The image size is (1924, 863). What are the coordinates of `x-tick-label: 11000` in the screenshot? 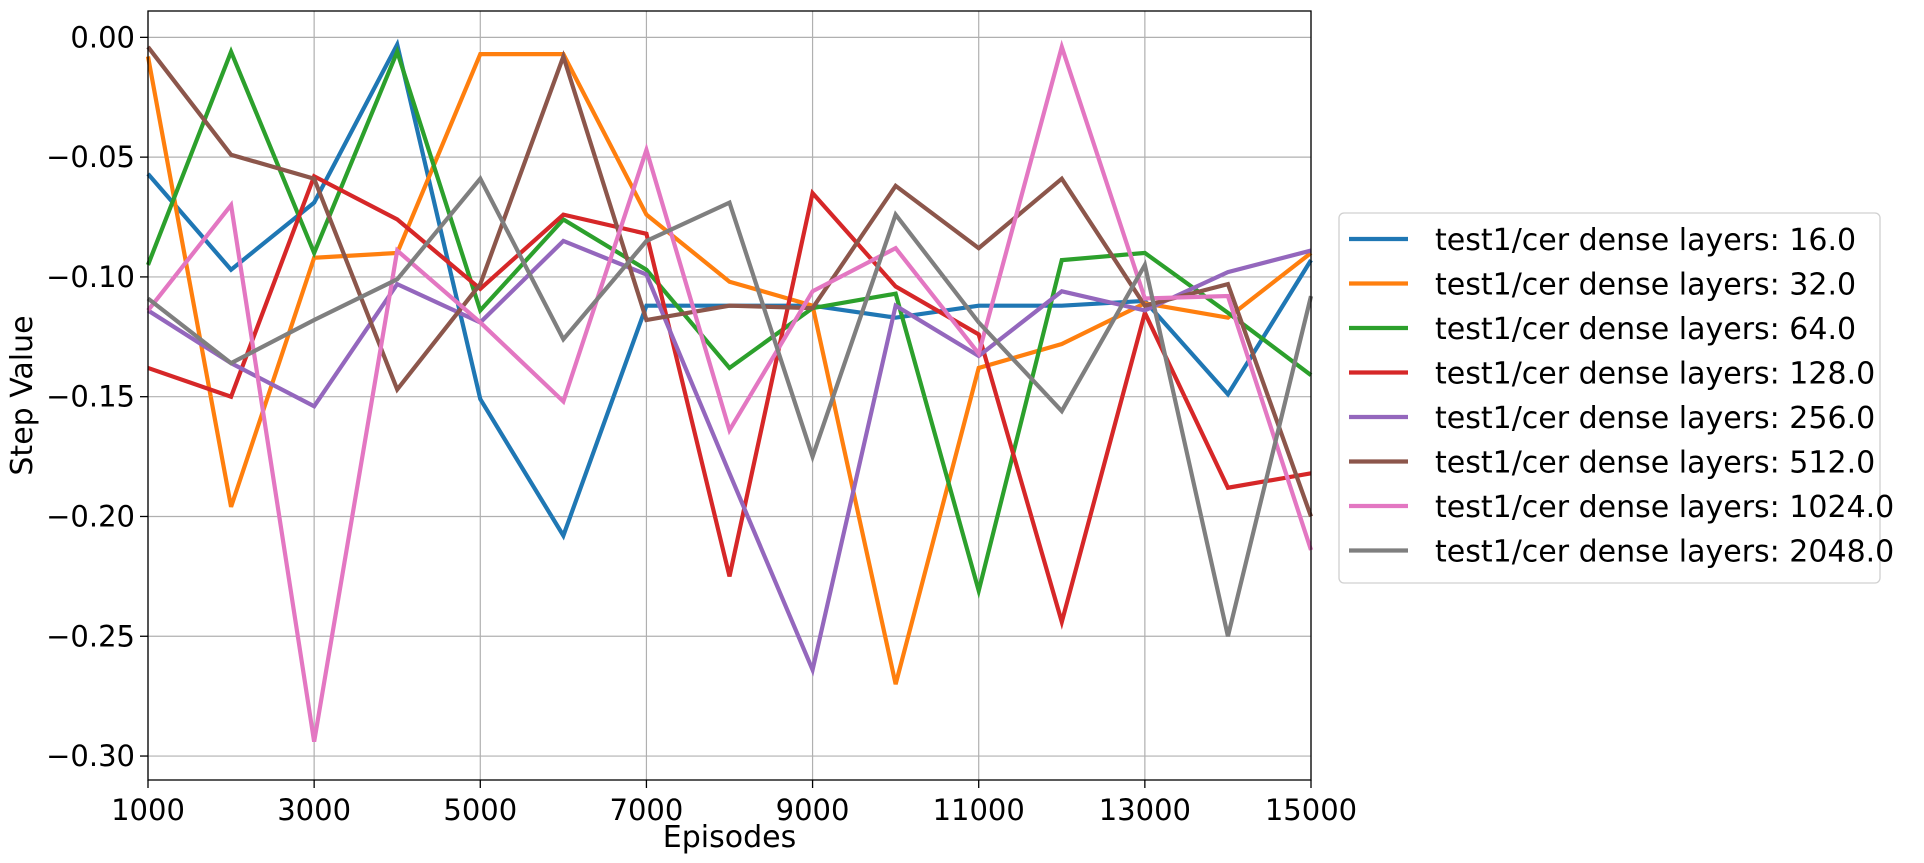 It's located at (979, 810).